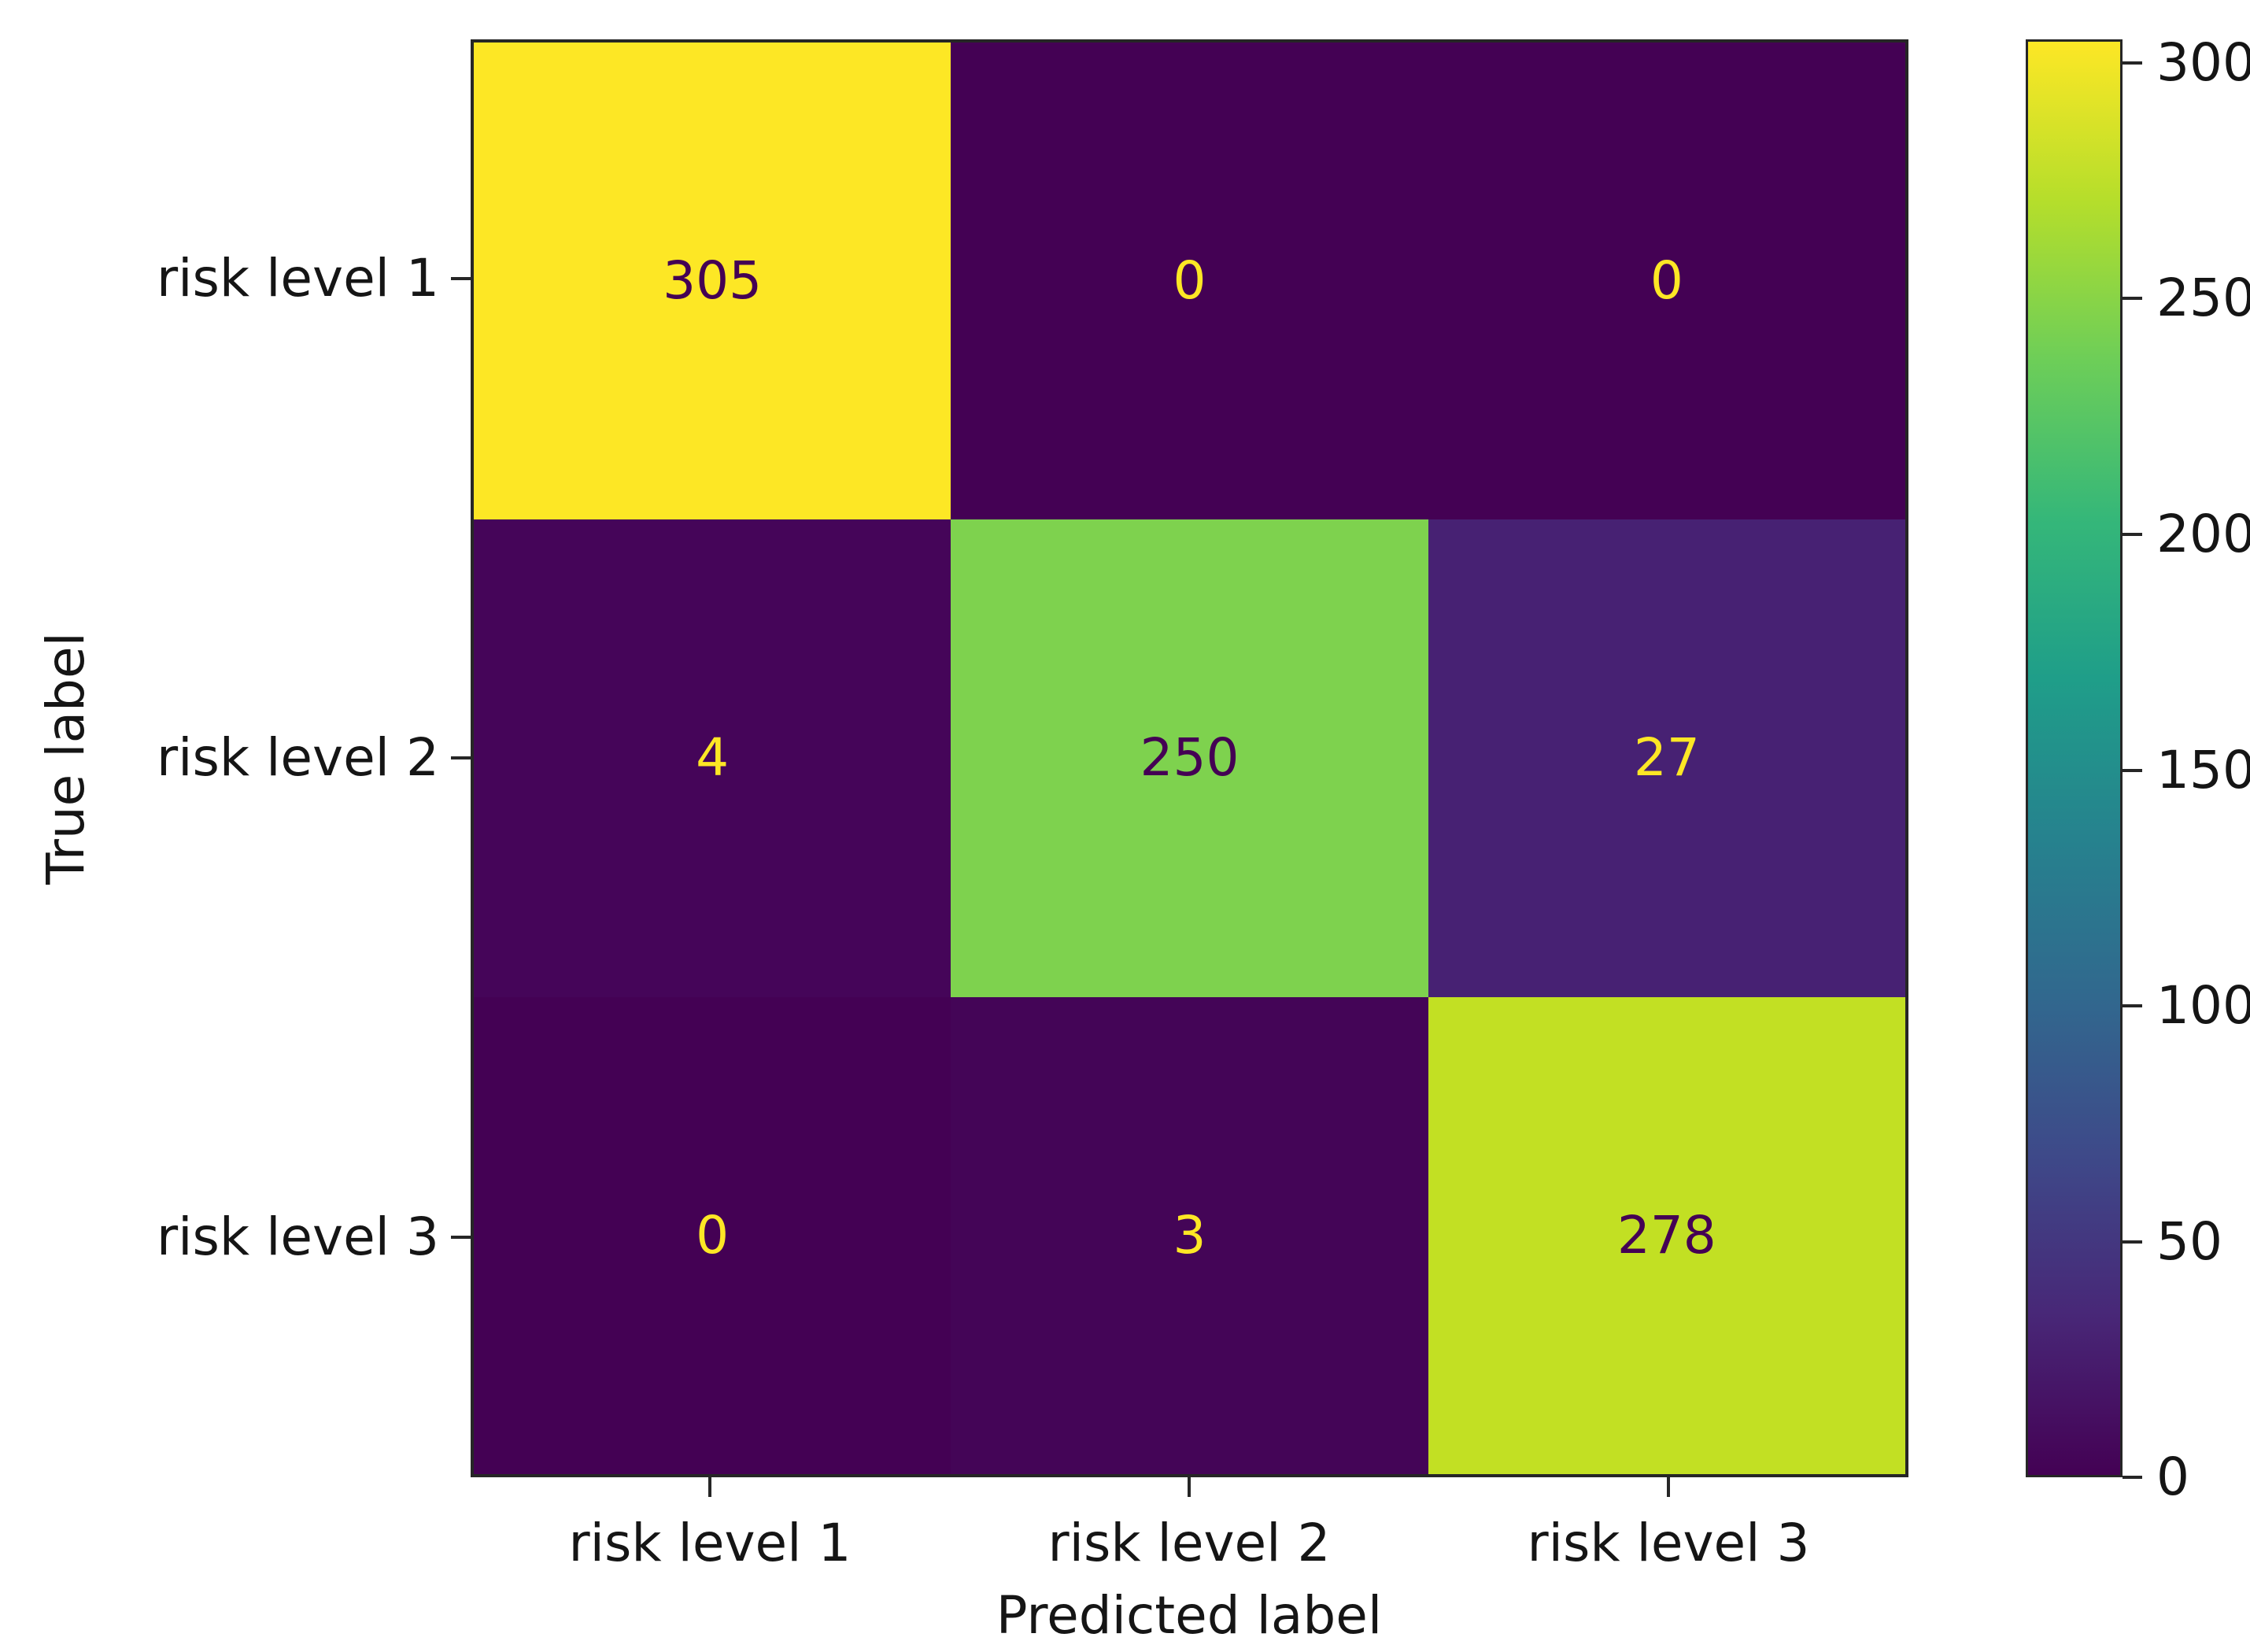  What do you see at coordinates (712, 282) in the screenshot?
I see `matrix-cell-r0c0: 305` at bounding box center [712, 282].